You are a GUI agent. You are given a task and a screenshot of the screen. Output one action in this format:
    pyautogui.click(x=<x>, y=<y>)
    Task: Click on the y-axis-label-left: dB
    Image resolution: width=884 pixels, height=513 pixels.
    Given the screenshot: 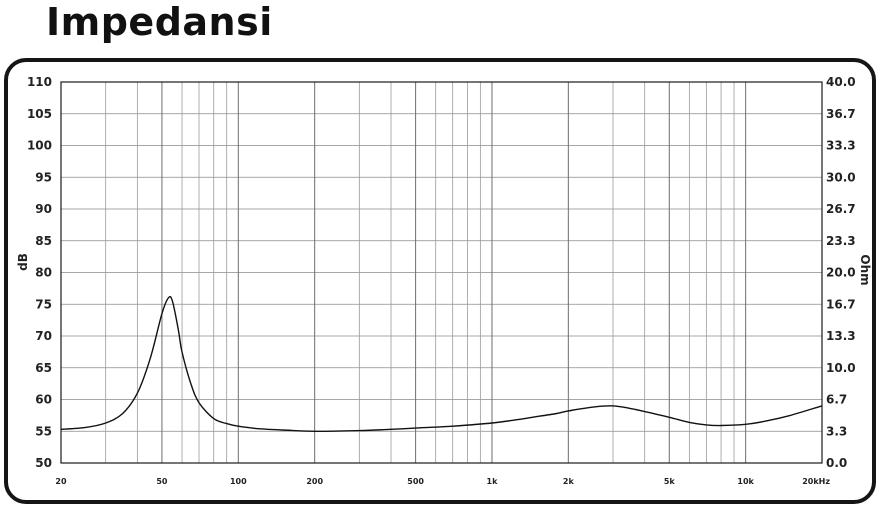 What is the action you would take?
    pyautogui.click(x=23, y=262)
    